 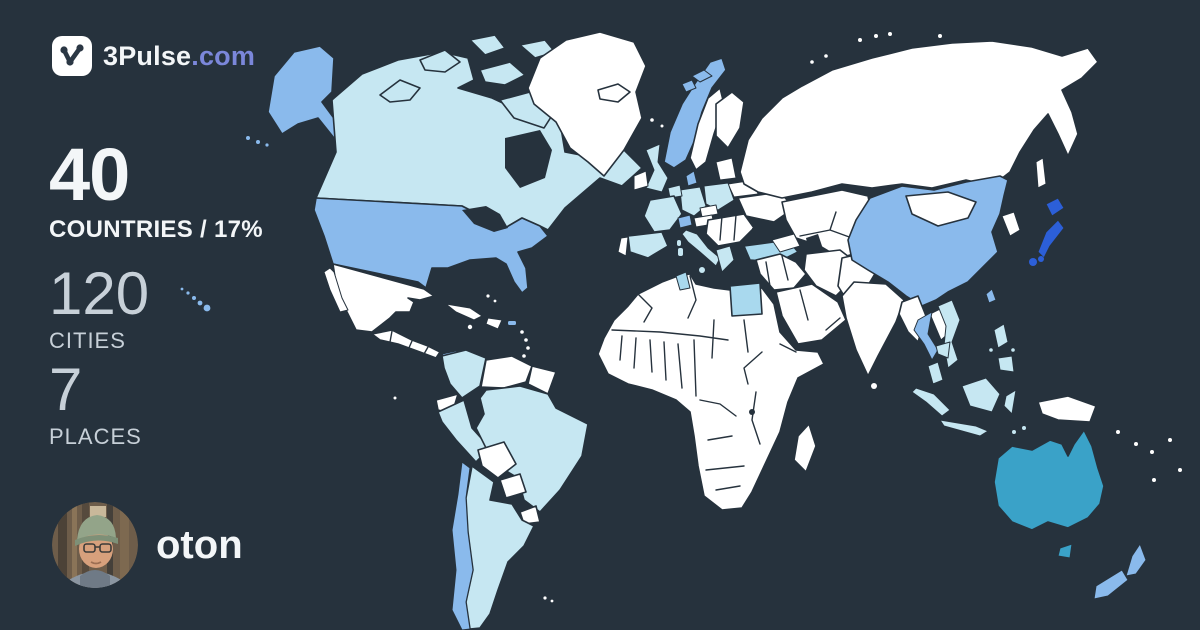 I want to click on pulse-branch-icon, so click(x=72, y=56).